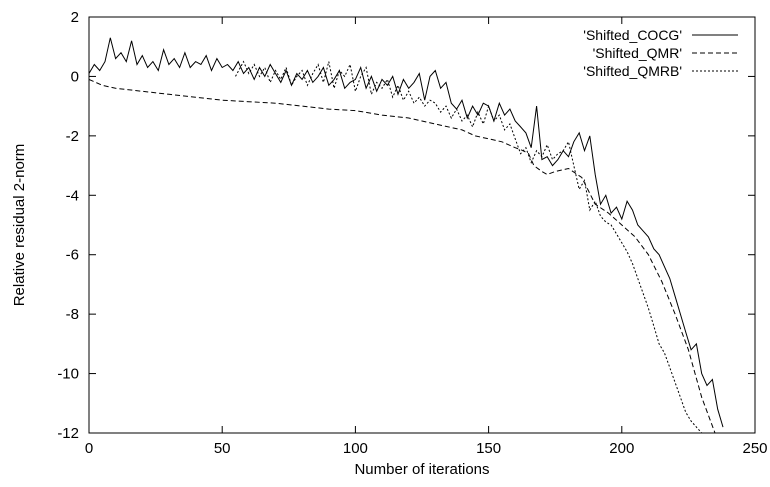 This screenshot has width=770, height=487. Describe the element at coordinates (68, 433) in the screenshot. I see `y-tick-label: -12` at that location.